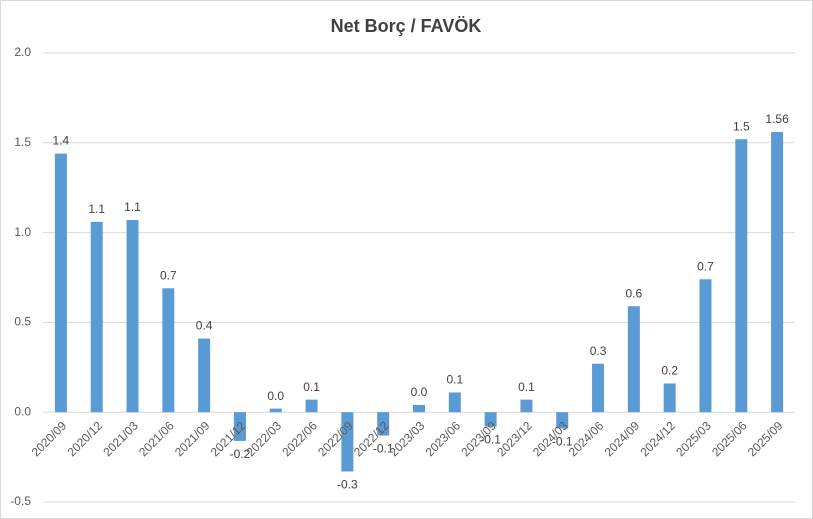 This screenshot has width=813, height=519. What do you see at coordinates (240, 454) in the screenshot?
I see `value-label: -0.2` at bounding box center [240, 454].